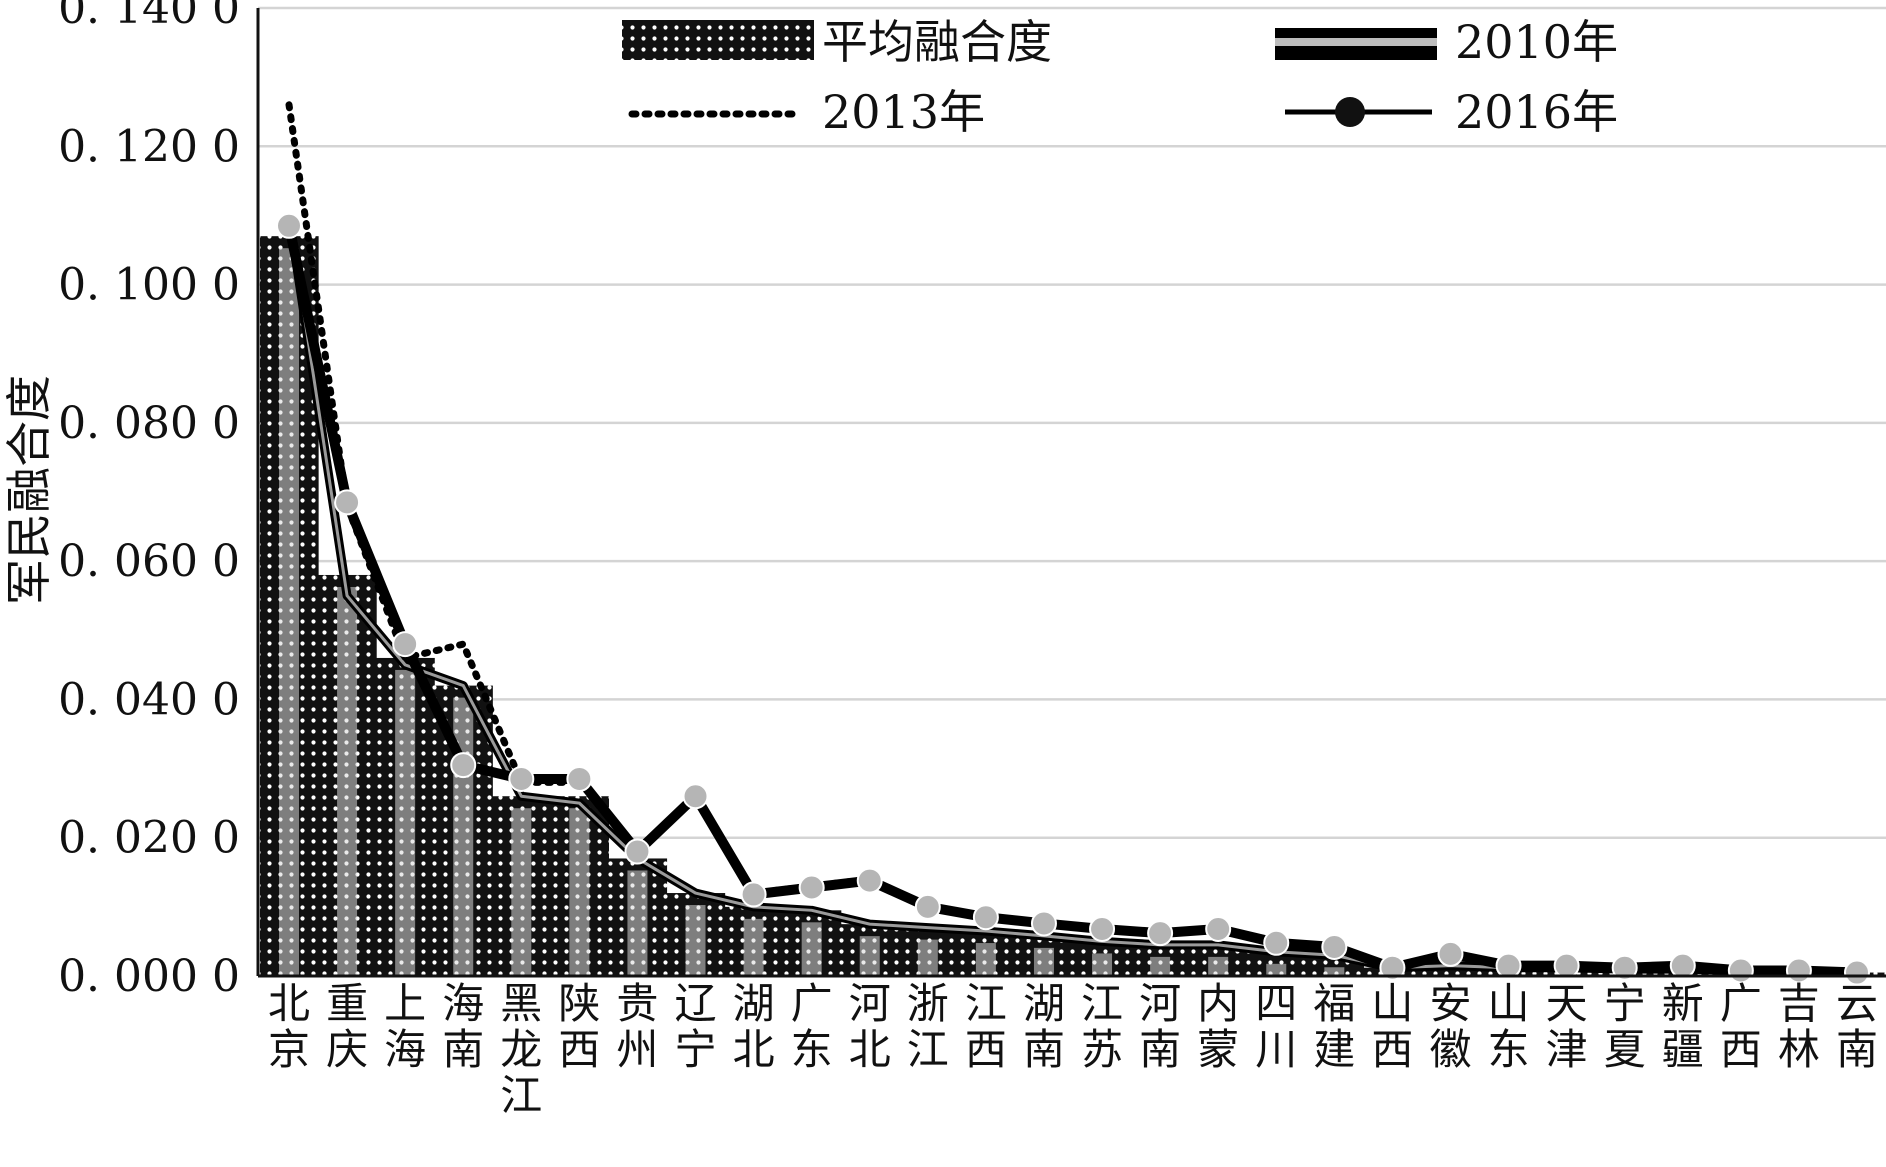 This screenshot has width=1886, height=1167. What do you see at coordinates (1683, 1026) in the screenshot?
I see `x-category-label: 新疆` at bounding box center [1683, 1026].